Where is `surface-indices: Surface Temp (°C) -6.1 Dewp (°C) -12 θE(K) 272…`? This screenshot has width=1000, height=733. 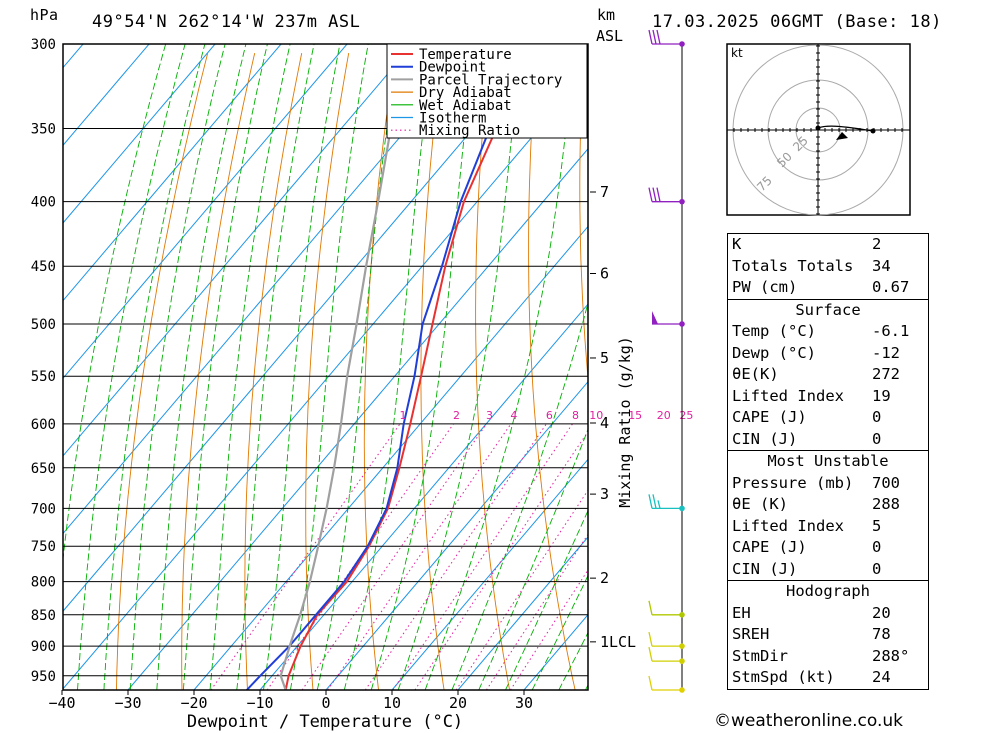 surface-indices: Surface Temp (°C) -6.1 Dewp (°C) -12 θE(K) 272… is located at coordinates (828, 374).